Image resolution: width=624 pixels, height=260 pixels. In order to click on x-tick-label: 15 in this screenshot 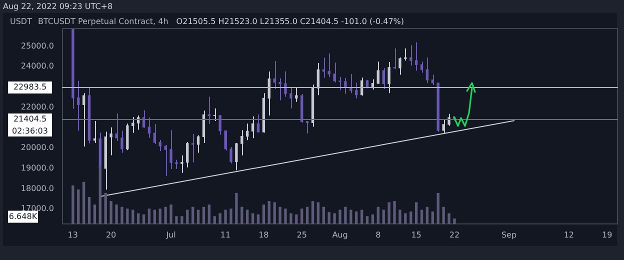, I will do `click(416, 235)`.